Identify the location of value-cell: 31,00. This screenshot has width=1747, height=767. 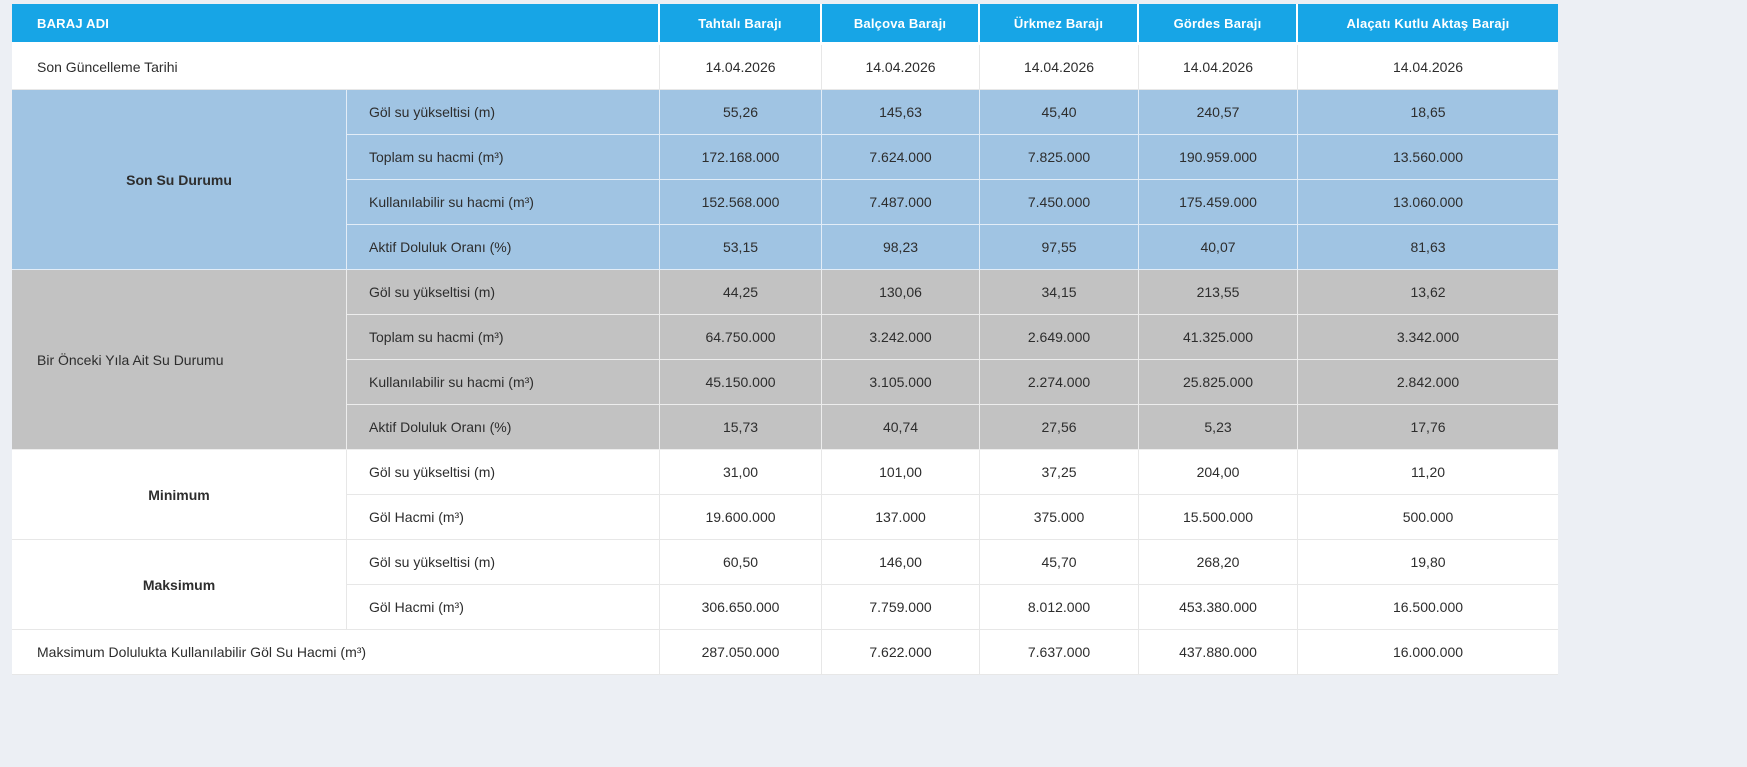
(741, 472).